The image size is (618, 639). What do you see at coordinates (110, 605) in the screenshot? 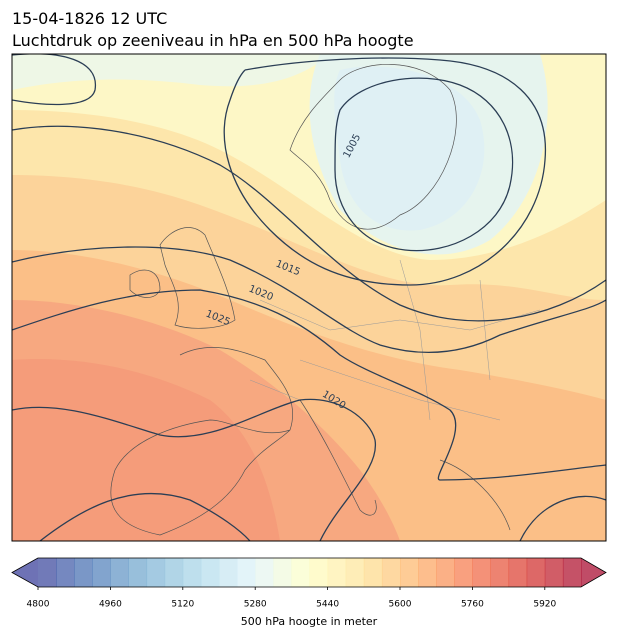
I see `colorbar-tick-label: 4960` at bounding box center [110, 605].